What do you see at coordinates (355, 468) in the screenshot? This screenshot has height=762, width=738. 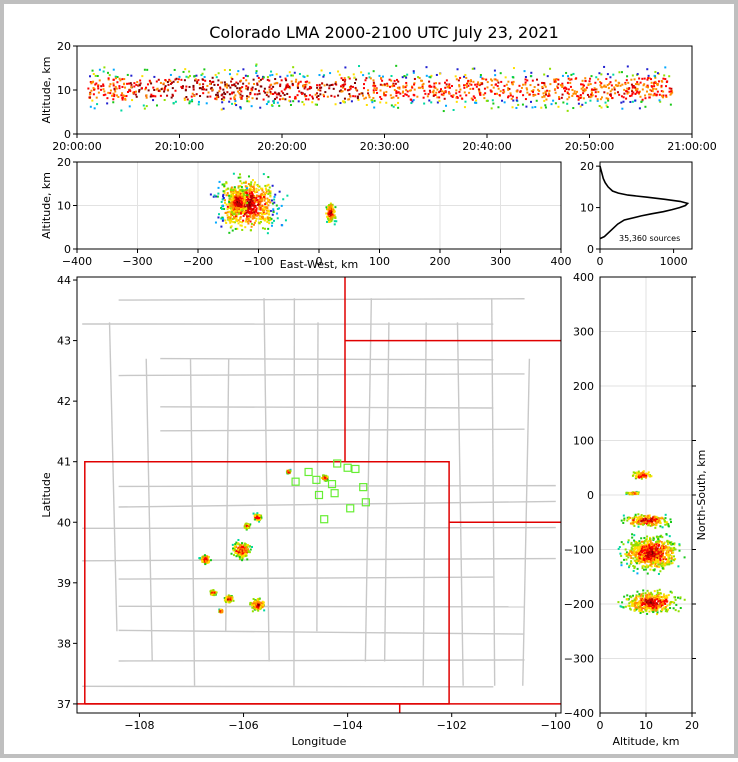 I see `lma-station-marker` at bounding box center [355, 468].